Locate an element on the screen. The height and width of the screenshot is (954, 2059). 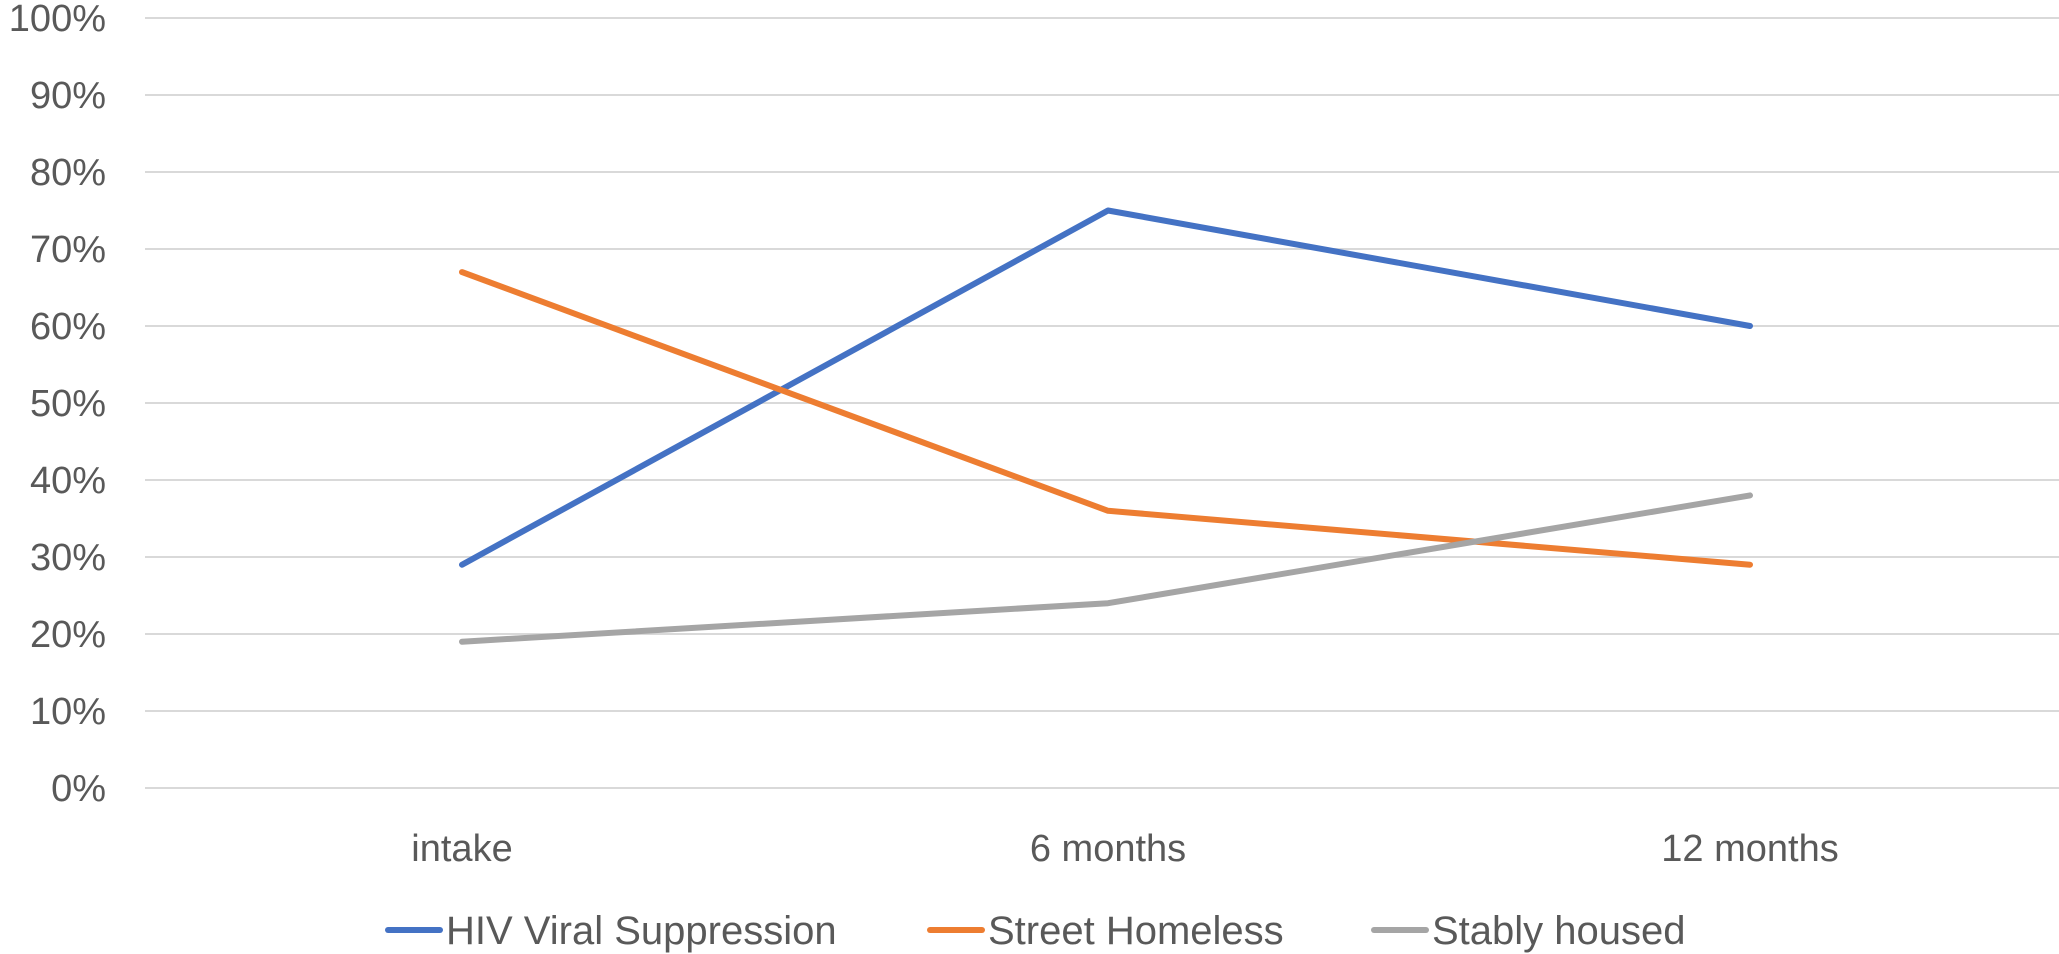
legend-label: HIV Viral Suppression is located at coordinates (641, 931).